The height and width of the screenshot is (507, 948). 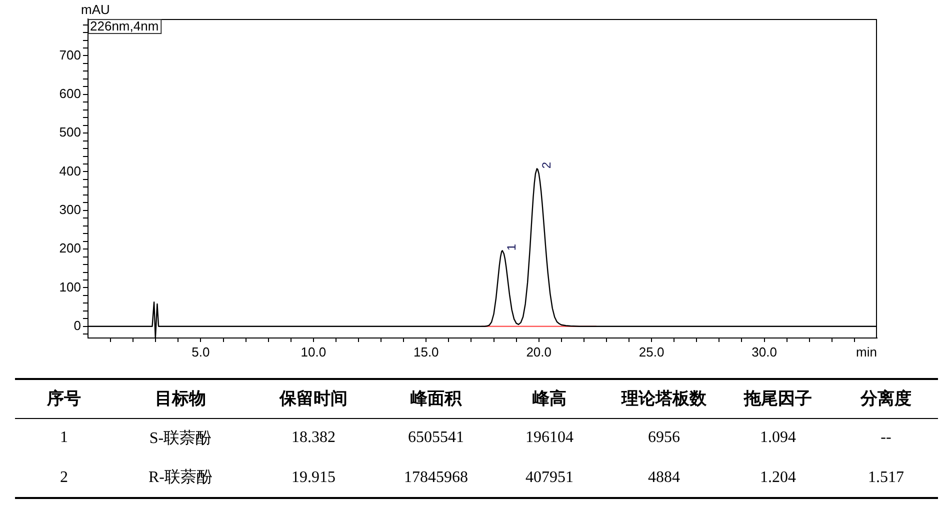 I want to click on x-axis-title: min, so click(x=866, y=352).